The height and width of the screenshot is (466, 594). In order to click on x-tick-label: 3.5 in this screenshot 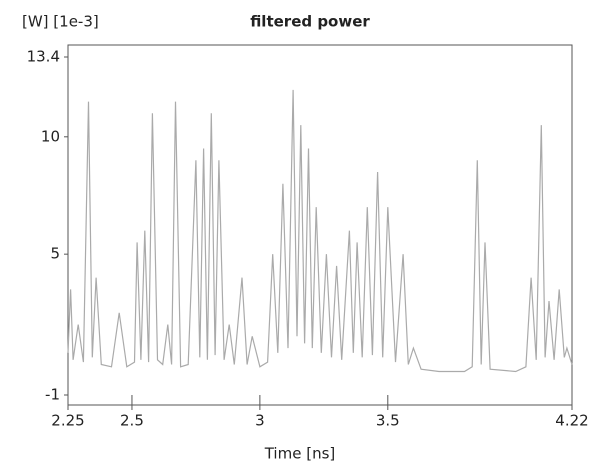, I will do `click(388, 421)`.